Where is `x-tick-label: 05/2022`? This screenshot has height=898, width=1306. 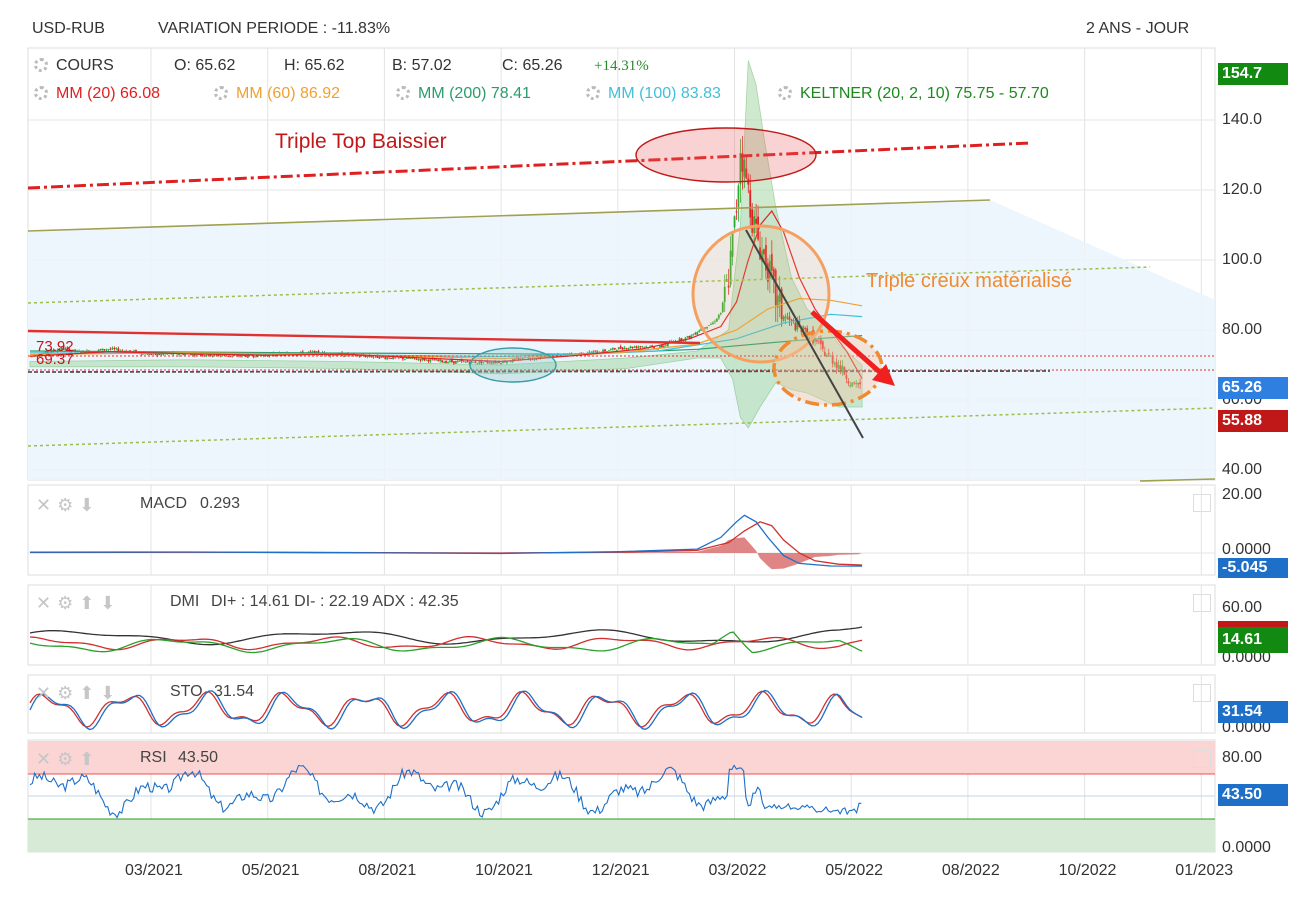
x-tick-label: 05/2022 is located at coordinates (854, 870).